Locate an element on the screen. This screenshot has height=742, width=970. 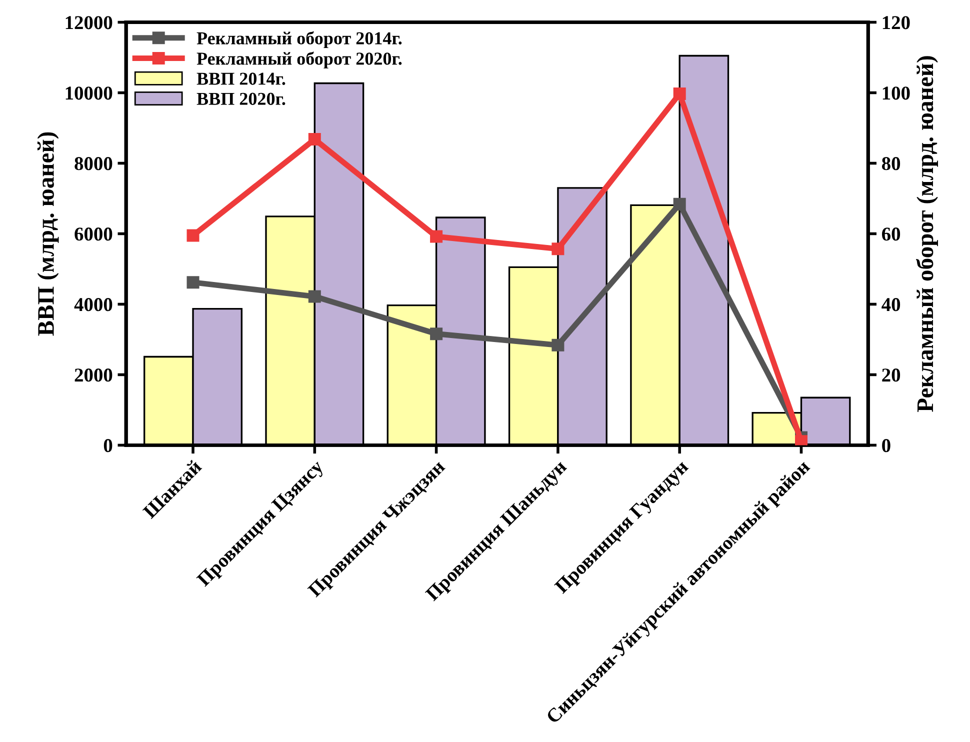
legend-label: ВВП 2014г. is located at coordinates (241, 78).